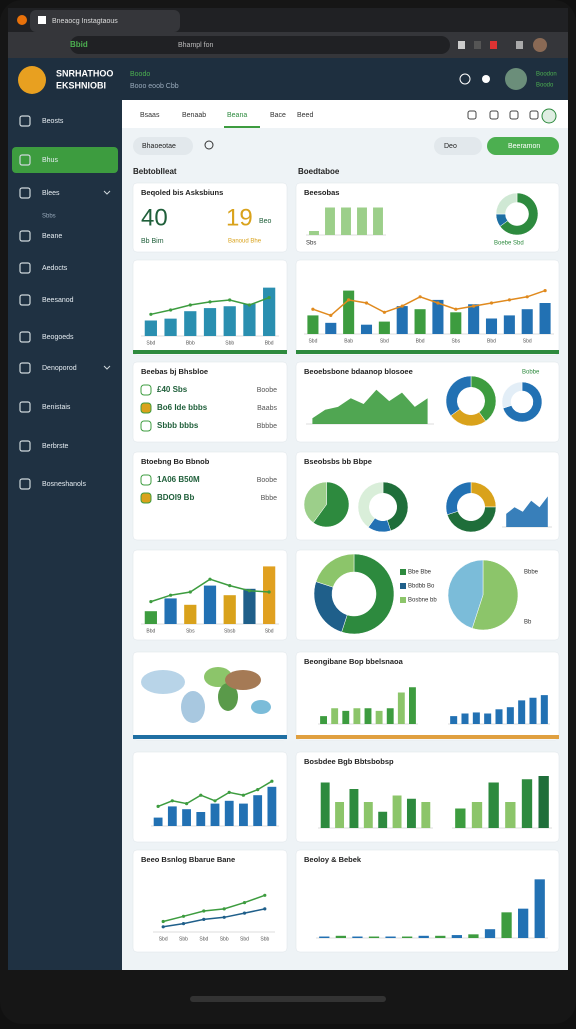 This screenshot has width=576, height=1029. What do you see at coordinates (245, 242) in the screenshot?
I see `note: Banoud Bhe` at bounding box center [245, 242].